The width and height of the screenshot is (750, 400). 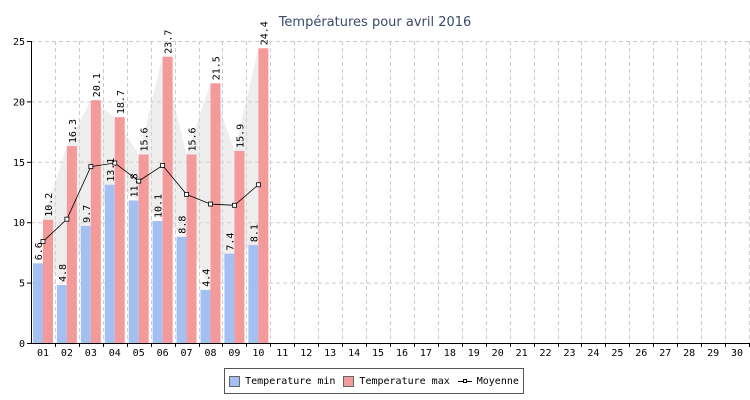 I want to click on y-tick-label: 5, so click(x=22, y=284).